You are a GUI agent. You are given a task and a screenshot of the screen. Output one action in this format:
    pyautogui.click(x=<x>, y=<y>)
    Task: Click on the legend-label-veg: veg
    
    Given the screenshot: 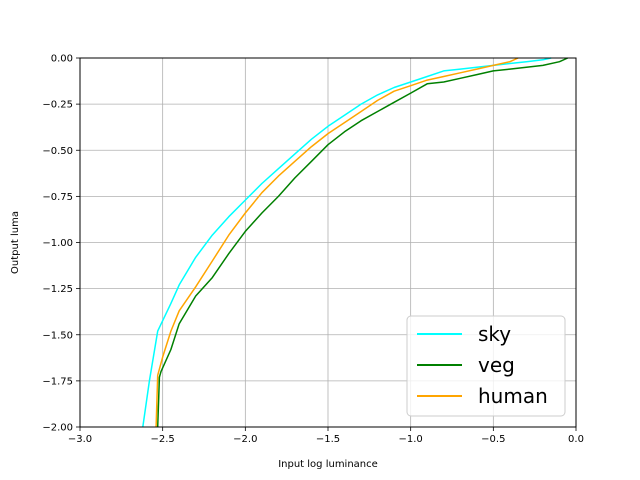 What is the action you would take?
    pyautogui.click(x=496, y=365)
    